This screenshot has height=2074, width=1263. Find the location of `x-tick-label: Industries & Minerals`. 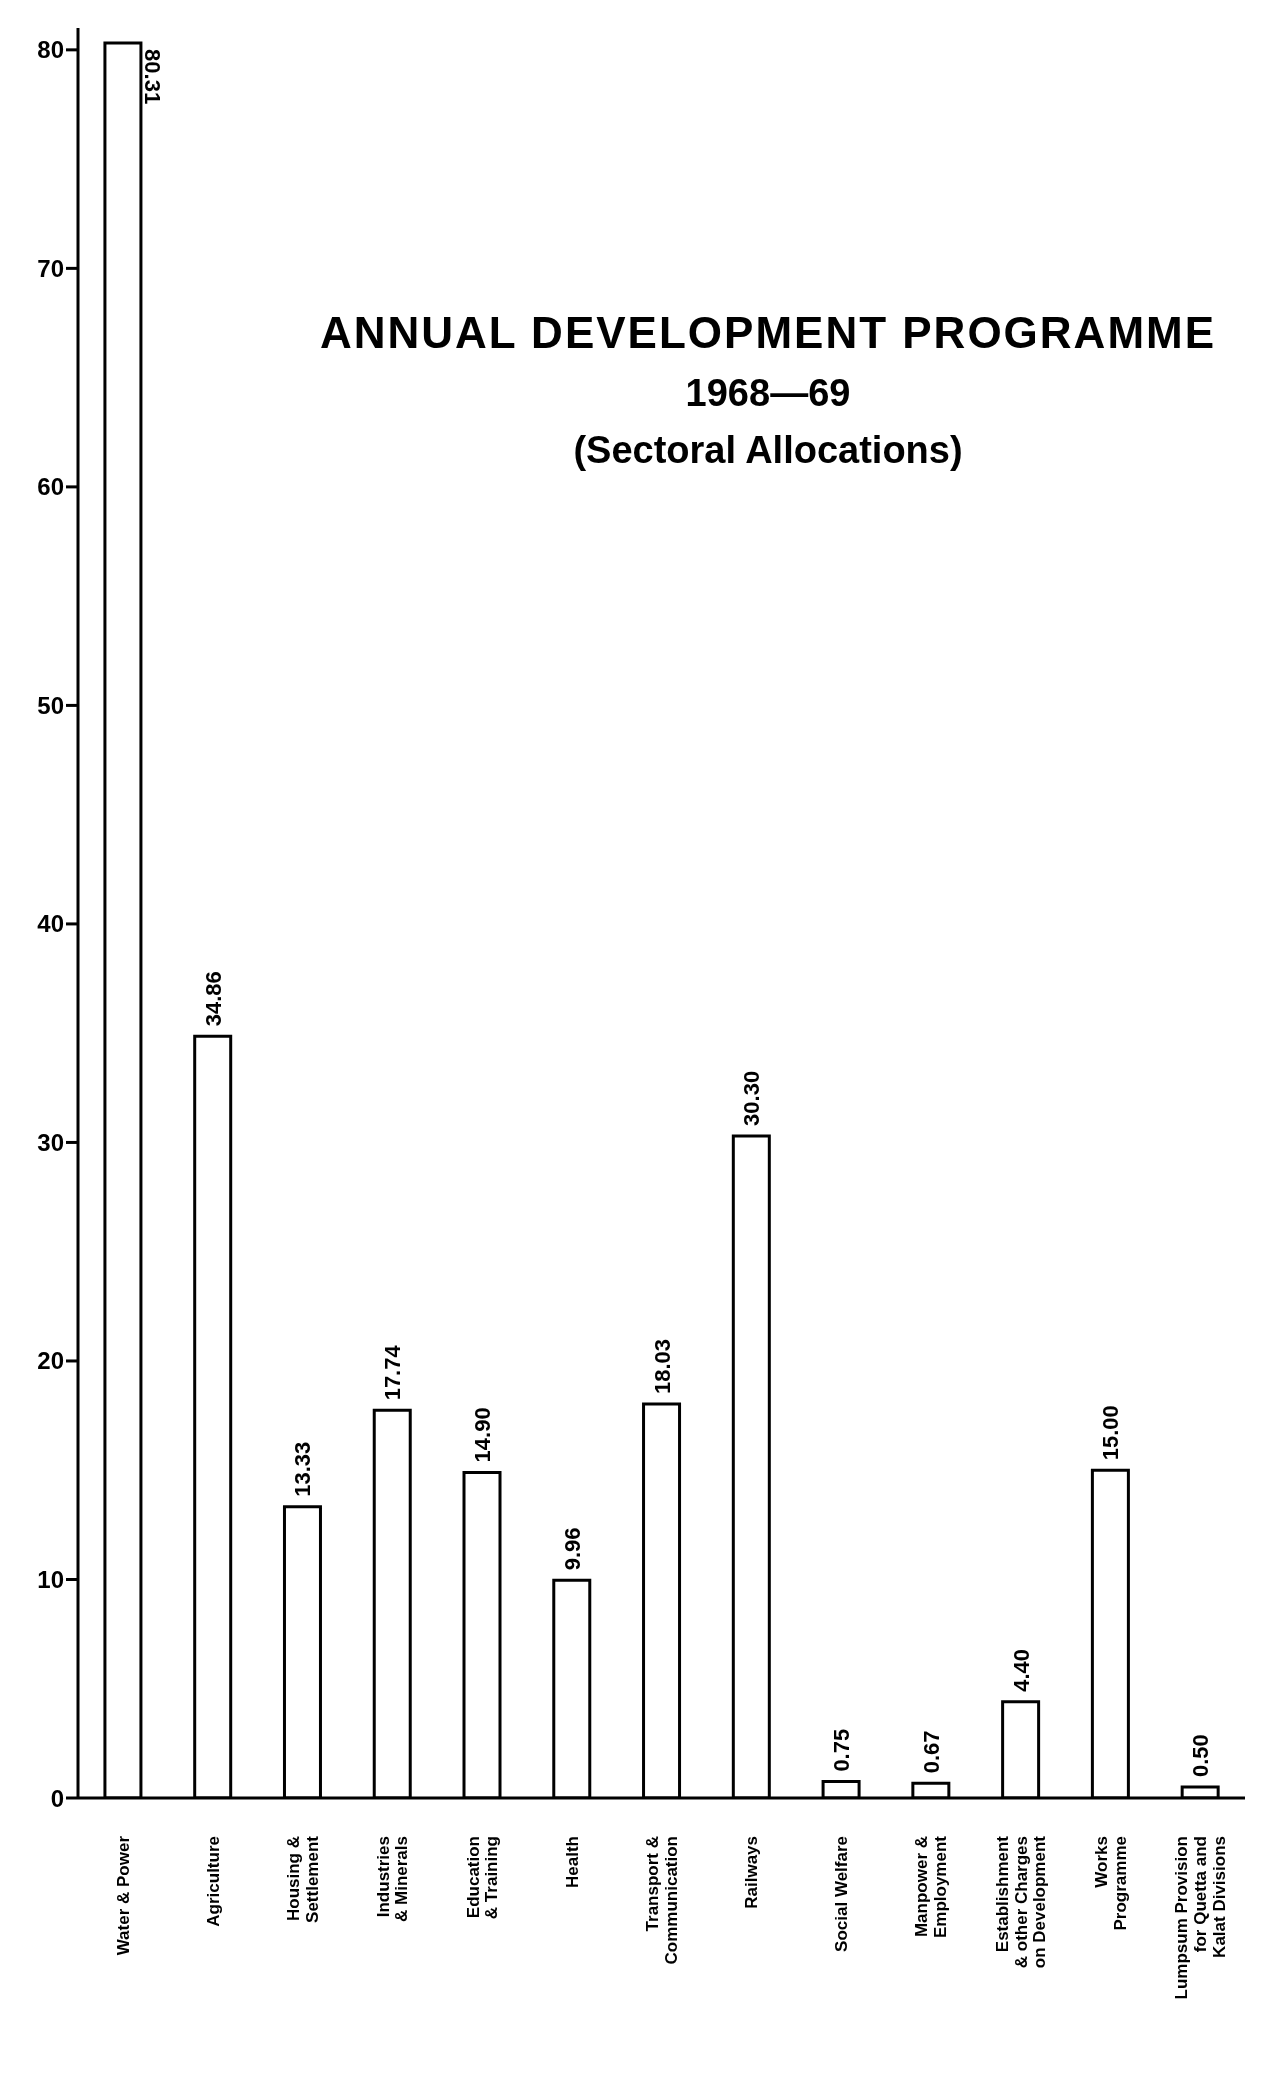

x-tick-label: Industries & Minerals is located at coordinates (392, 1879).